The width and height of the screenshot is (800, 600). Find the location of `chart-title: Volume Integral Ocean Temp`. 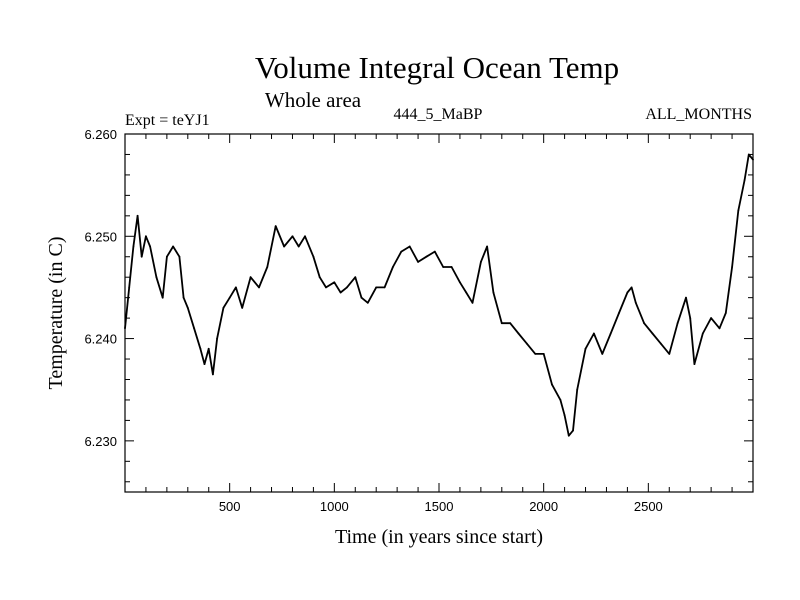

chart-title: Volume Integral Ocean Temp is located at coordinates (437, 67).